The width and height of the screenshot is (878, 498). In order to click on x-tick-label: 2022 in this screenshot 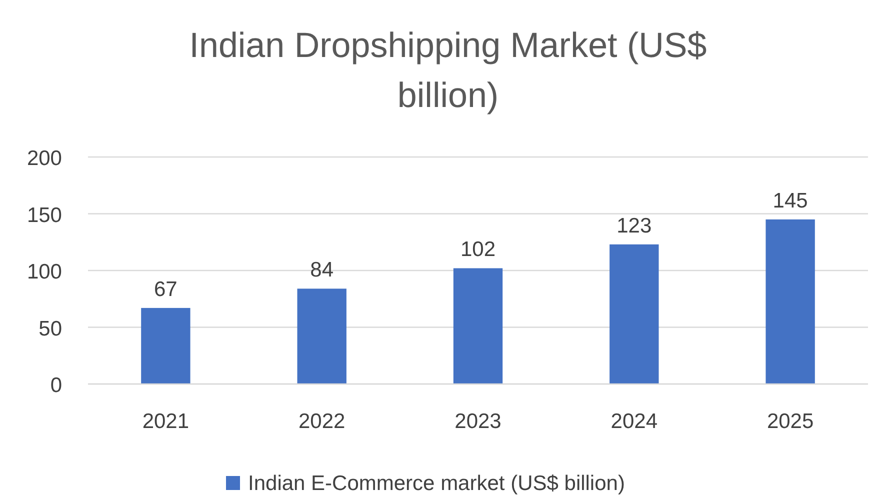, I will do `click(322, 421)`.